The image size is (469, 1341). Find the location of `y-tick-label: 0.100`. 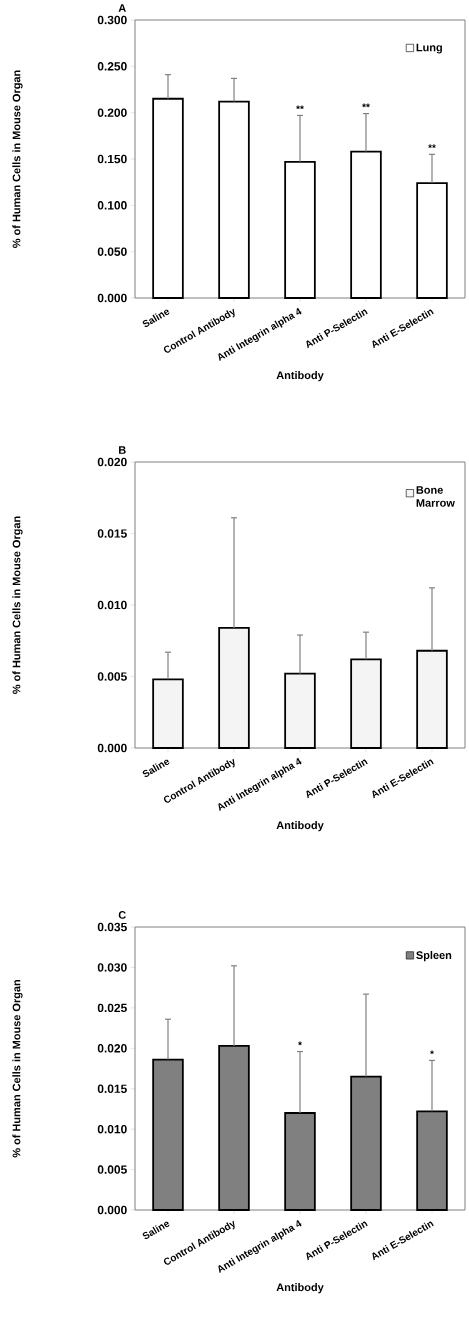

y-tick-label: 0.100 is located at coordinates (112, 205).